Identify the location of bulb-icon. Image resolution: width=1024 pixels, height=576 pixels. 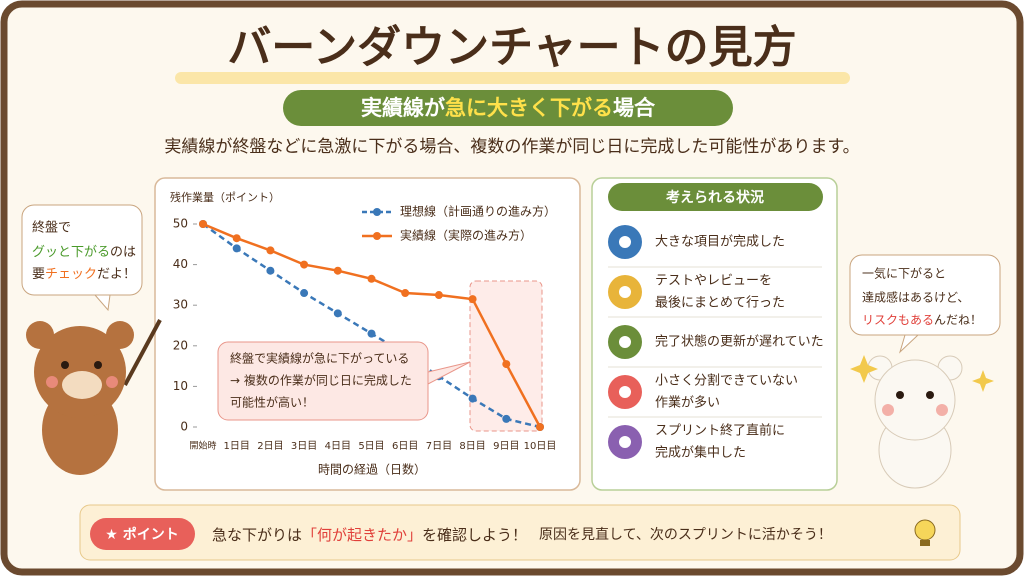
(925, 530).